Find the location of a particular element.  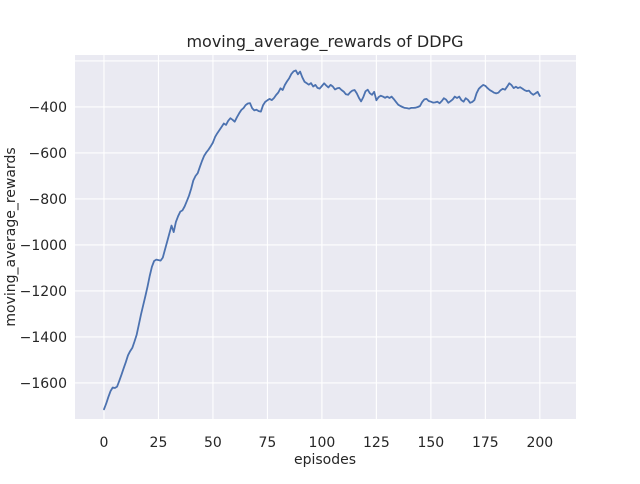

x-tick-label: 175 is located at coordinates (485, 443).